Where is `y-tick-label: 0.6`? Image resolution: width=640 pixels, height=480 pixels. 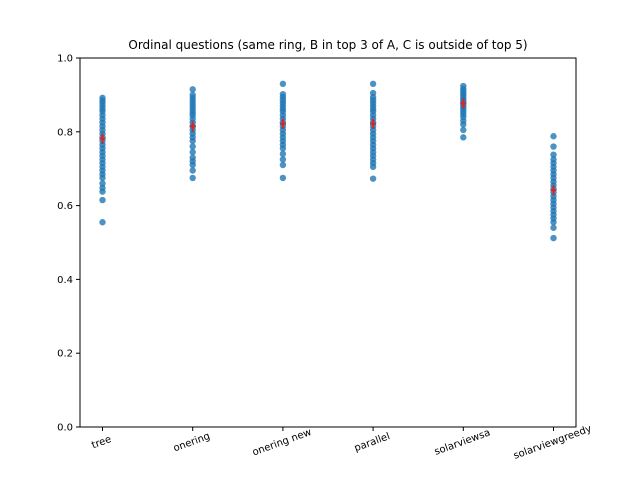 y-tick-label: 0.6 is located at coordinates (65, 206).